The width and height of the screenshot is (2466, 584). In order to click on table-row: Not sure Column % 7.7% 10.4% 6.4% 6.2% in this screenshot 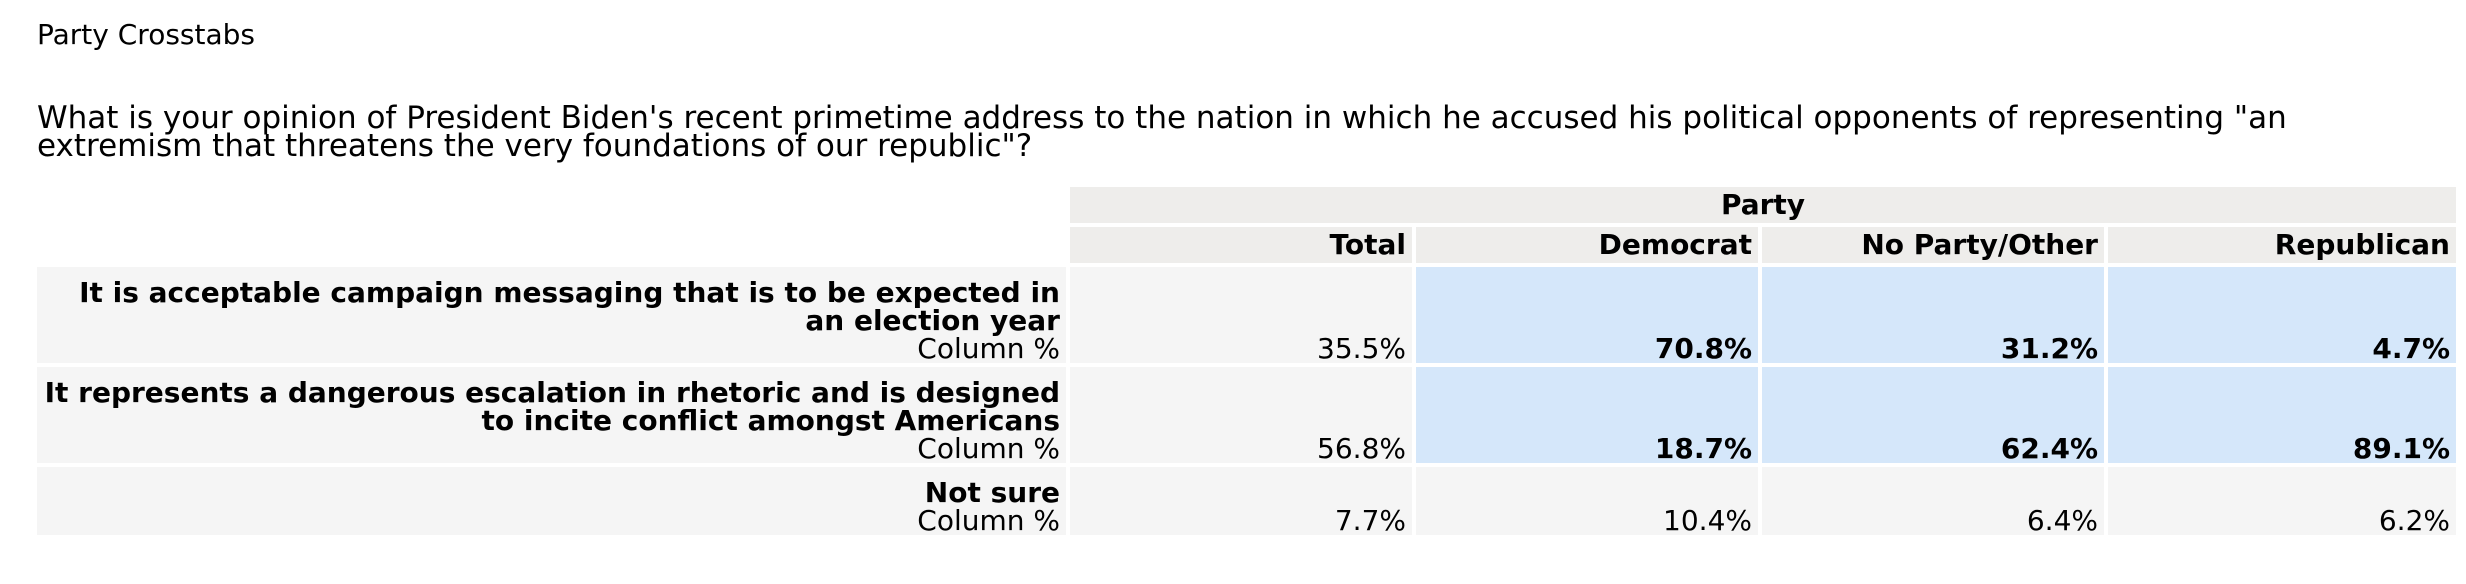, I will do `click(1246, 501)`.